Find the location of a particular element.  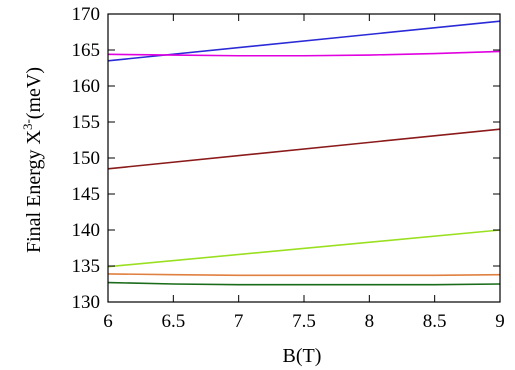

y-axis-label: Final Energy X3-(meV) is located at coordinates (32, 160).